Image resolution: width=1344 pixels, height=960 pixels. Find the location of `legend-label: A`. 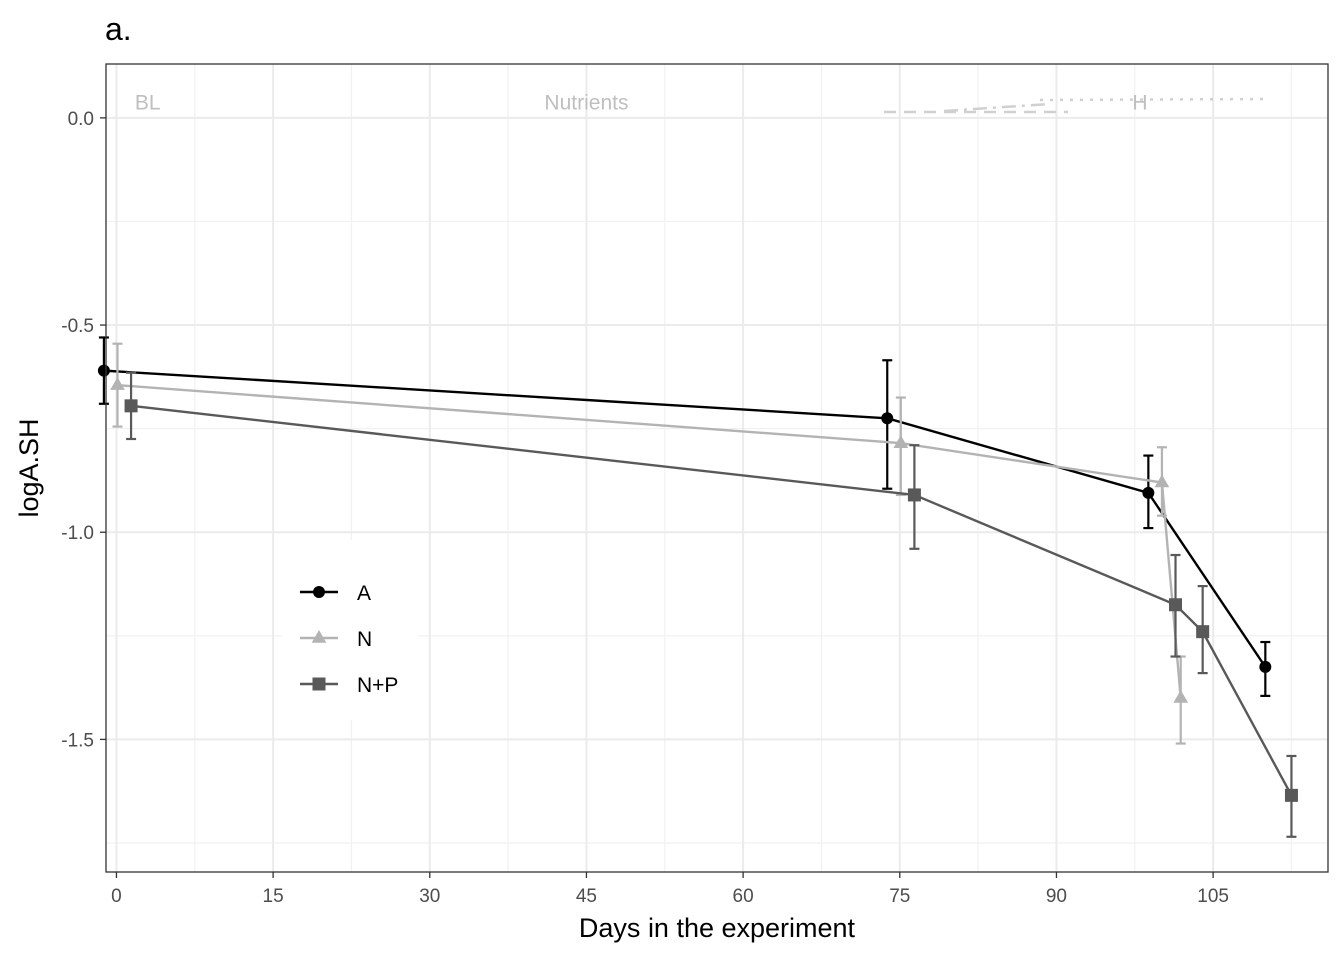

legend-label: A is located at coordinates (364, 593).